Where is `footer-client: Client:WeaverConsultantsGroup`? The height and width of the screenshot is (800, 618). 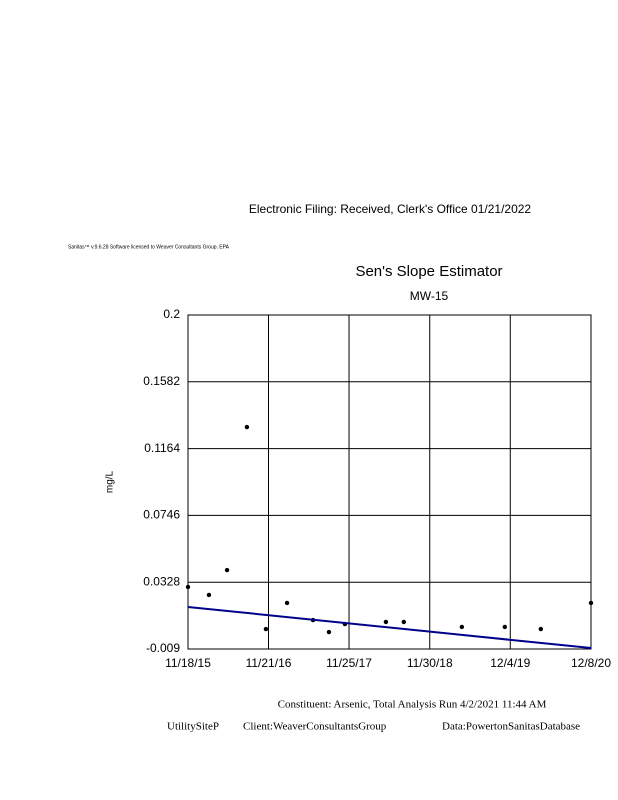 footer-client: Client:WeaverConsultantsGroup is located at coordinates (315, 727).